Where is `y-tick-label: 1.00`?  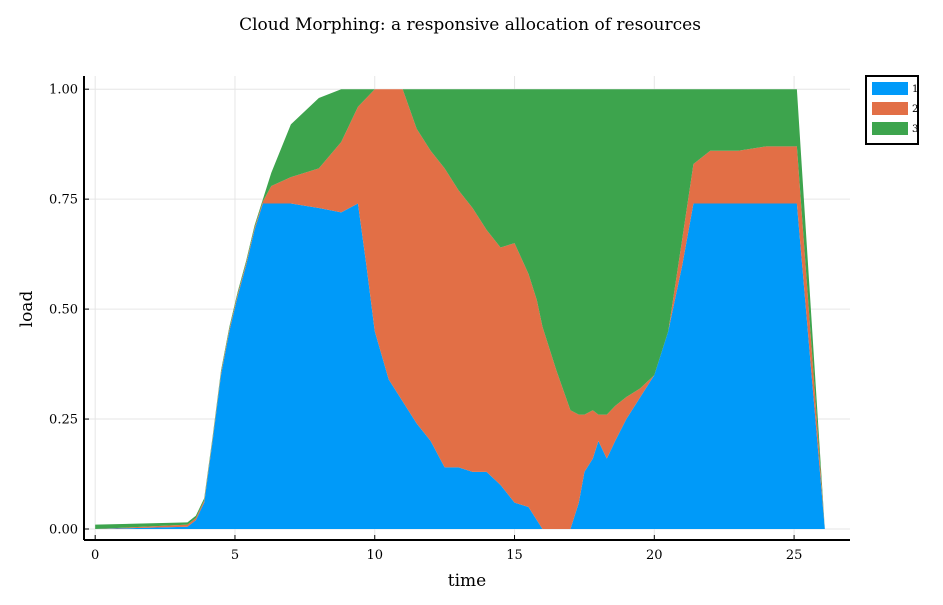
y-tick-label: 1.00 is located at coordinates (63, 90).